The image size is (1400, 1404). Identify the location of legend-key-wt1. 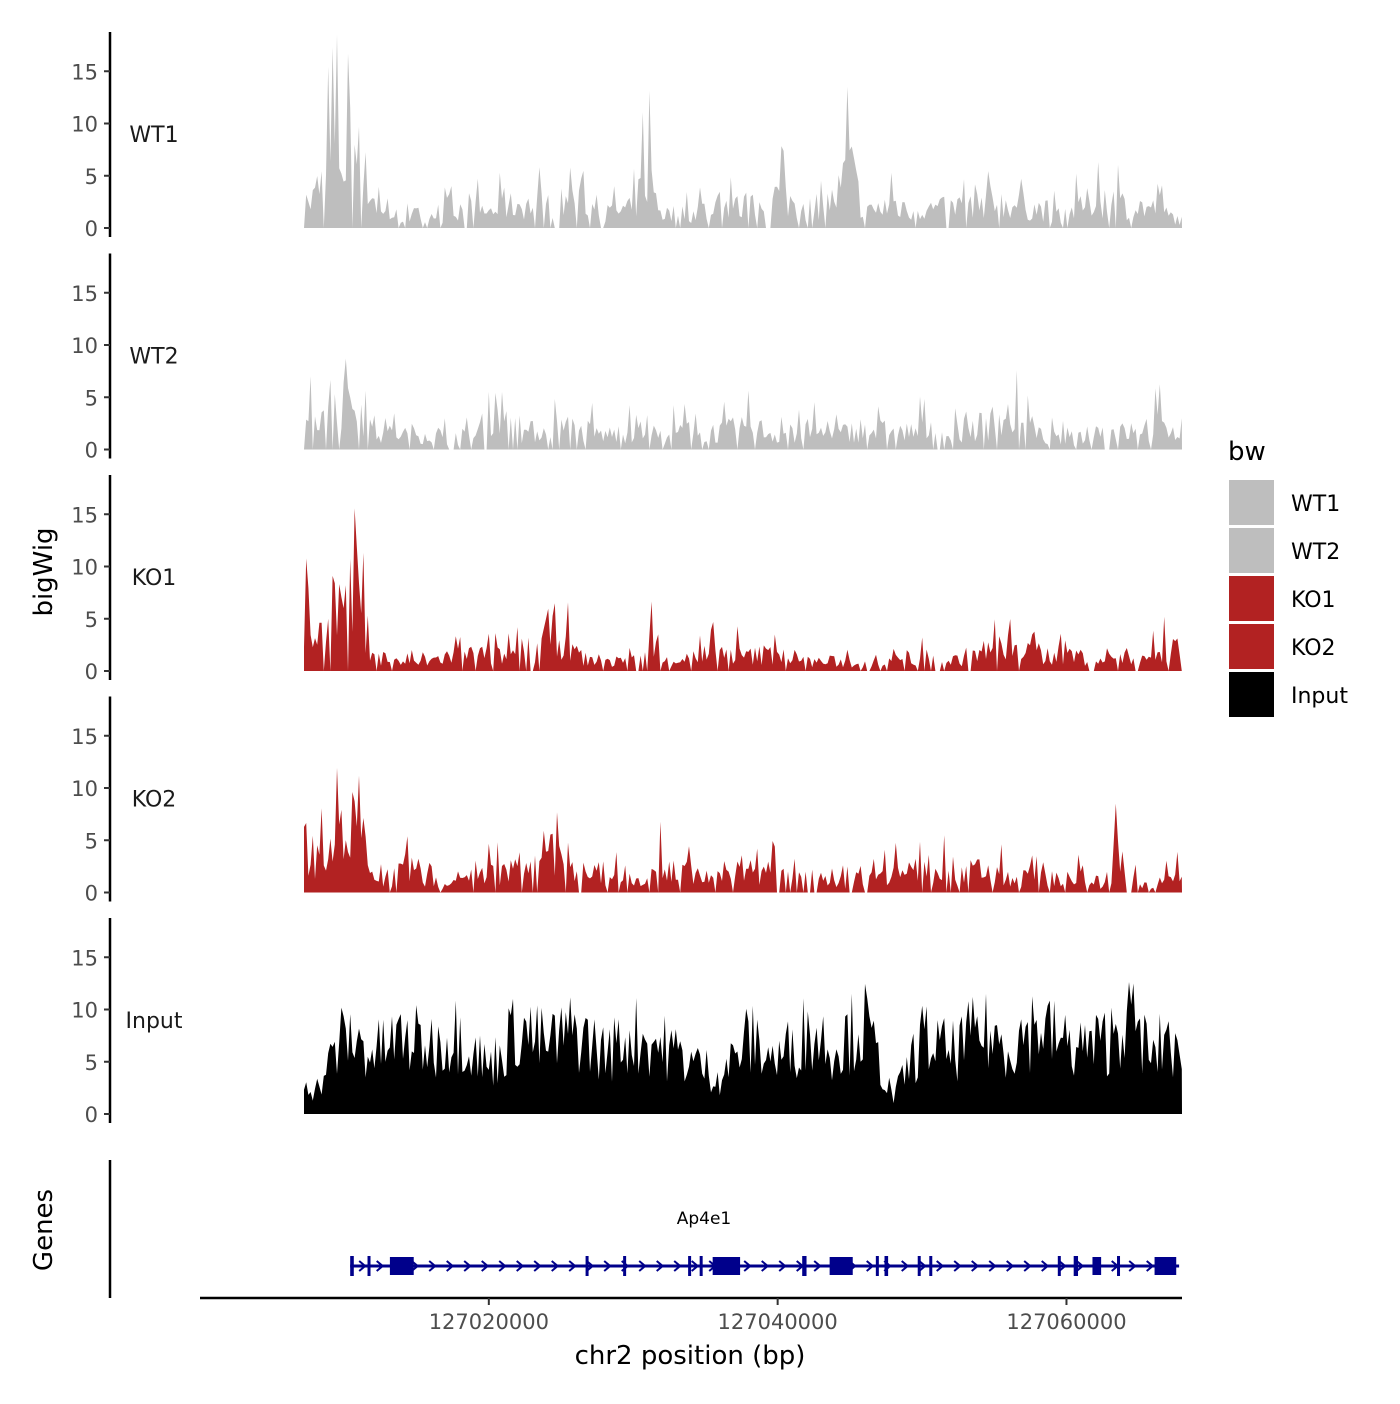
(1251, 502).